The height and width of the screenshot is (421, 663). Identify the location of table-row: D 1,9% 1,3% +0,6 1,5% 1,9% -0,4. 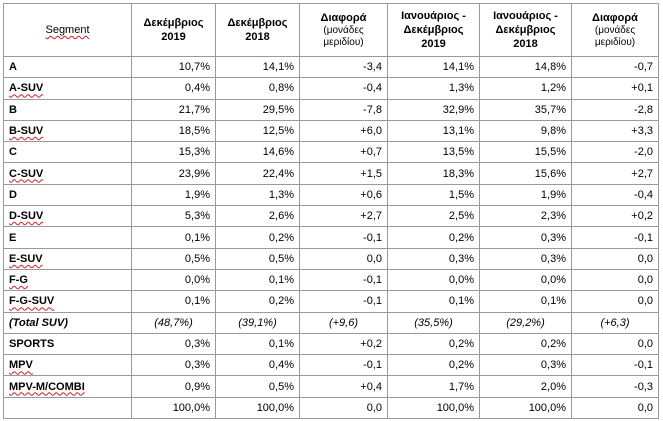
(331, 195).